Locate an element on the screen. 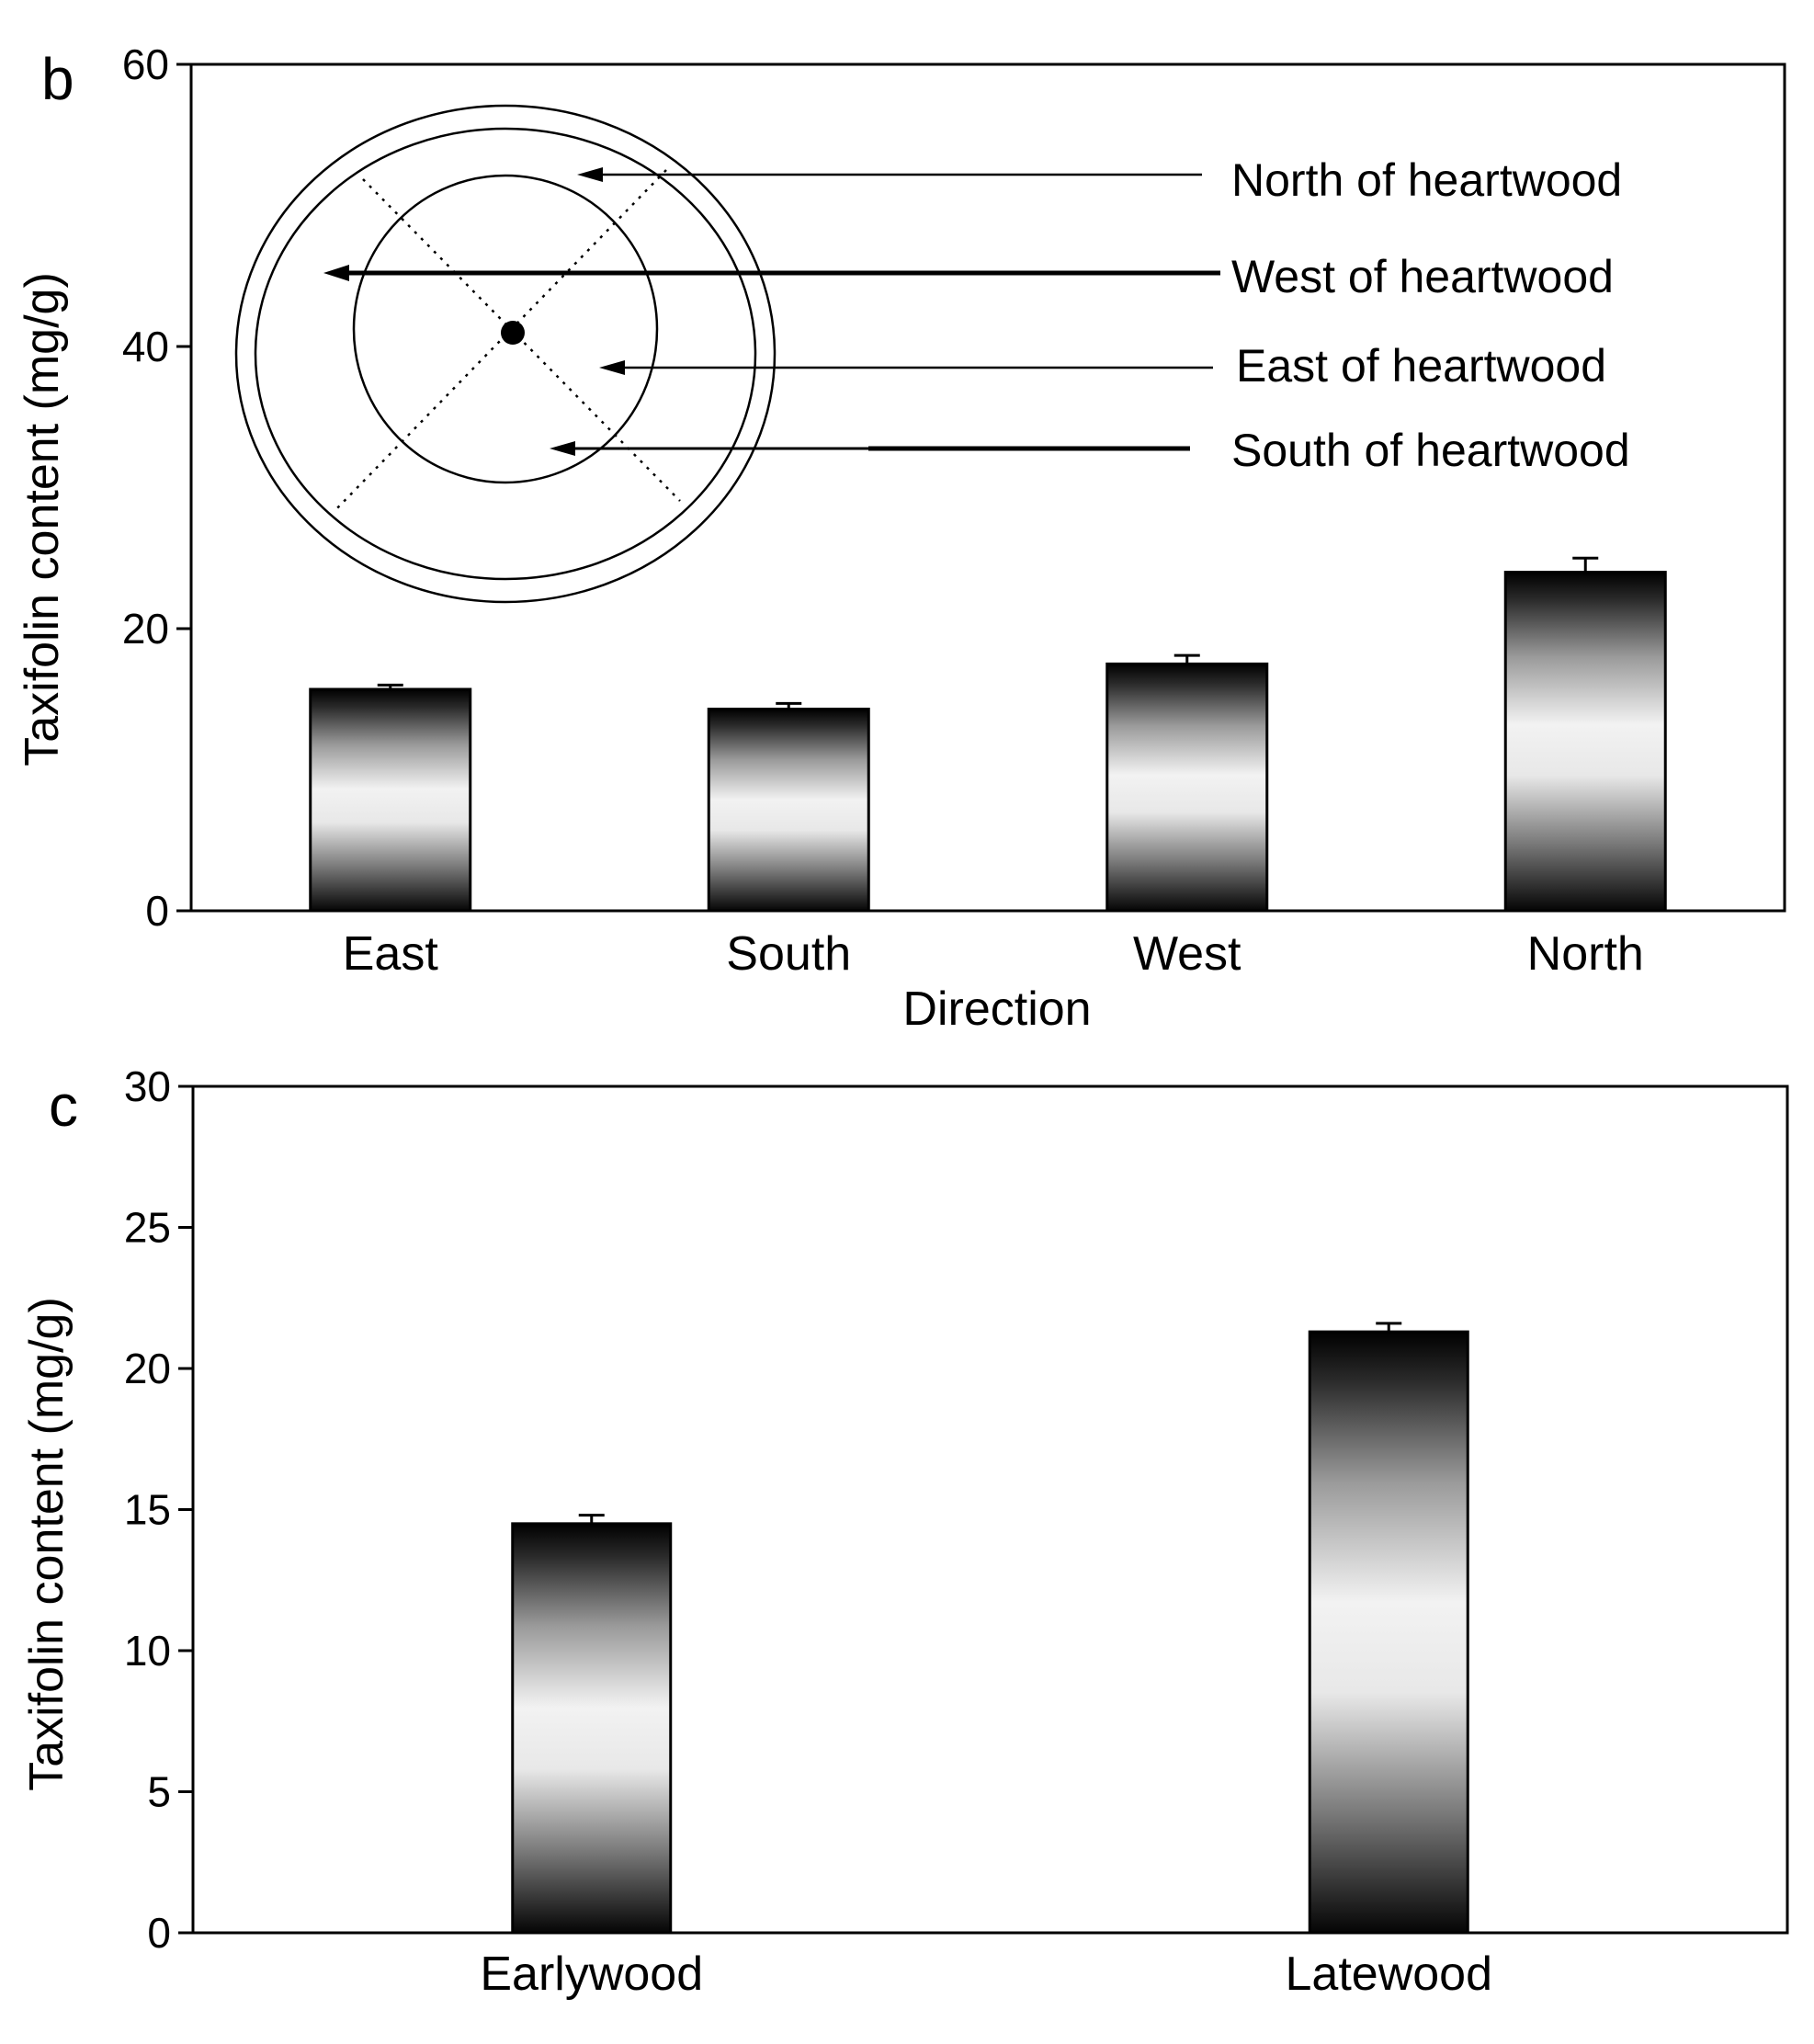 This screenshot has width=1814, height=2044. inset-outer-ring is located at coordinates (505, 354).